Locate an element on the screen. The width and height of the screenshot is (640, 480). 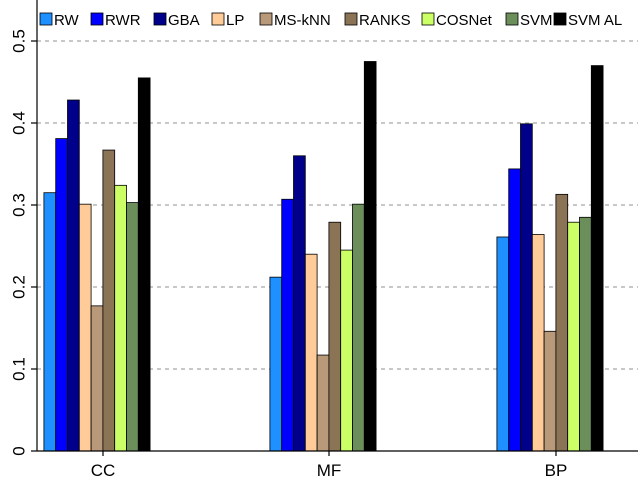
legend-label-rwr: RWR is located at coordinates (123, 20).